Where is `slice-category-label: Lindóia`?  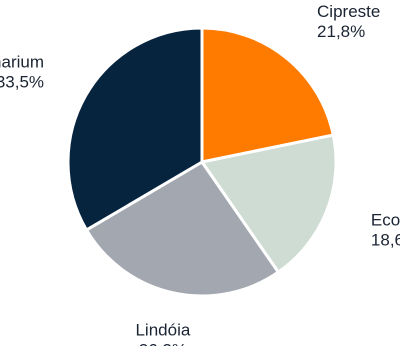
slice-category-label: Lindóia is located at coordinates (162, 330).